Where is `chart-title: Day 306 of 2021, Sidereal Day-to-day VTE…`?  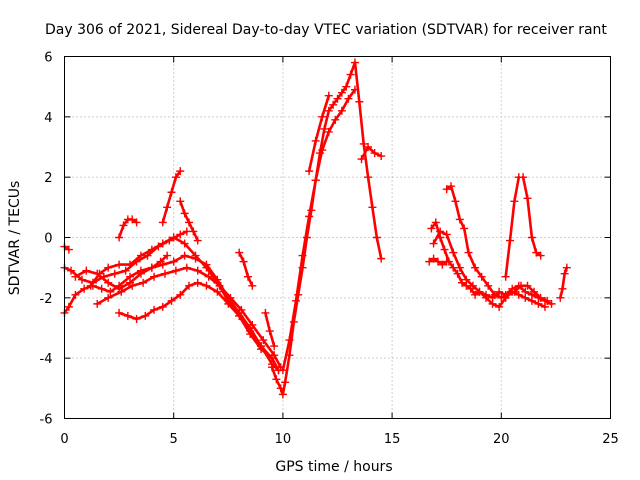
chart-title: Day 306 of 2021, Sidereal Day-to-day VTE… is located at coordinates (326, 30).